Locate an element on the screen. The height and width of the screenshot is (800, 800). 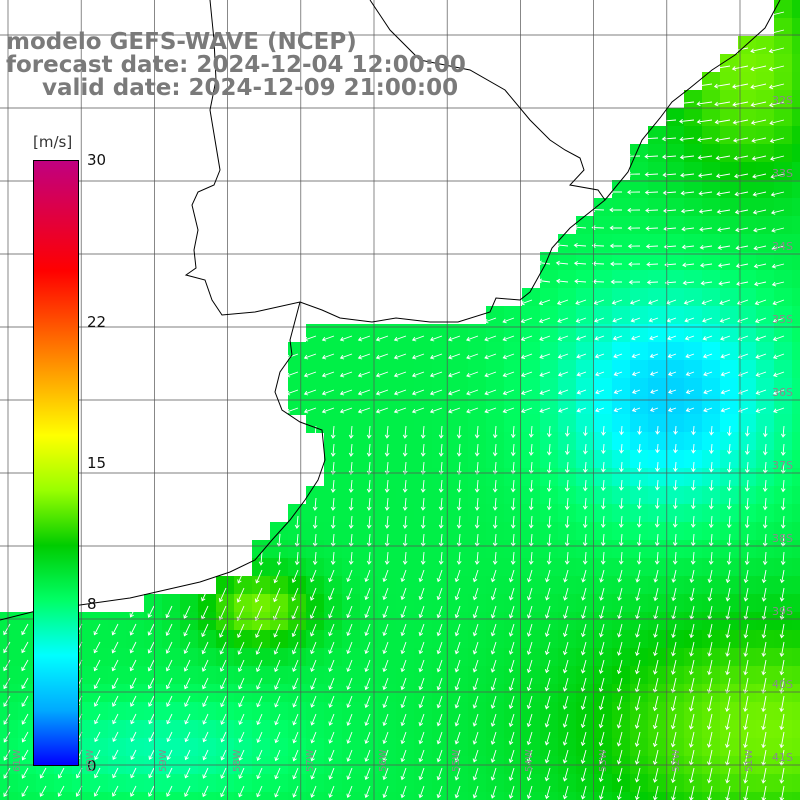
valid-date: valid date: 2024-12-09 21:00:00 is located at coordinates (250, 88).